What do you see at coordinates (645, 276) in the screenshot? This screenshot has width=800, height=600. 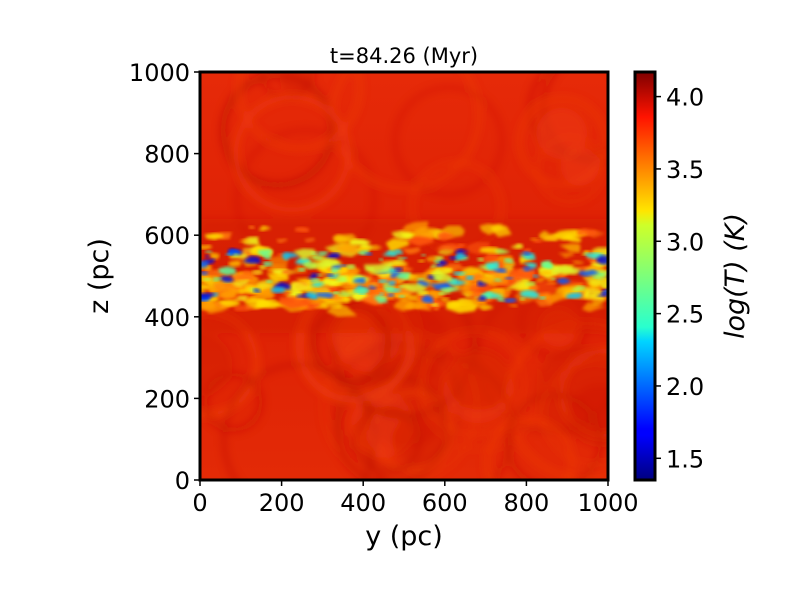 I see `colorbar` at bounding box center [645, 276].